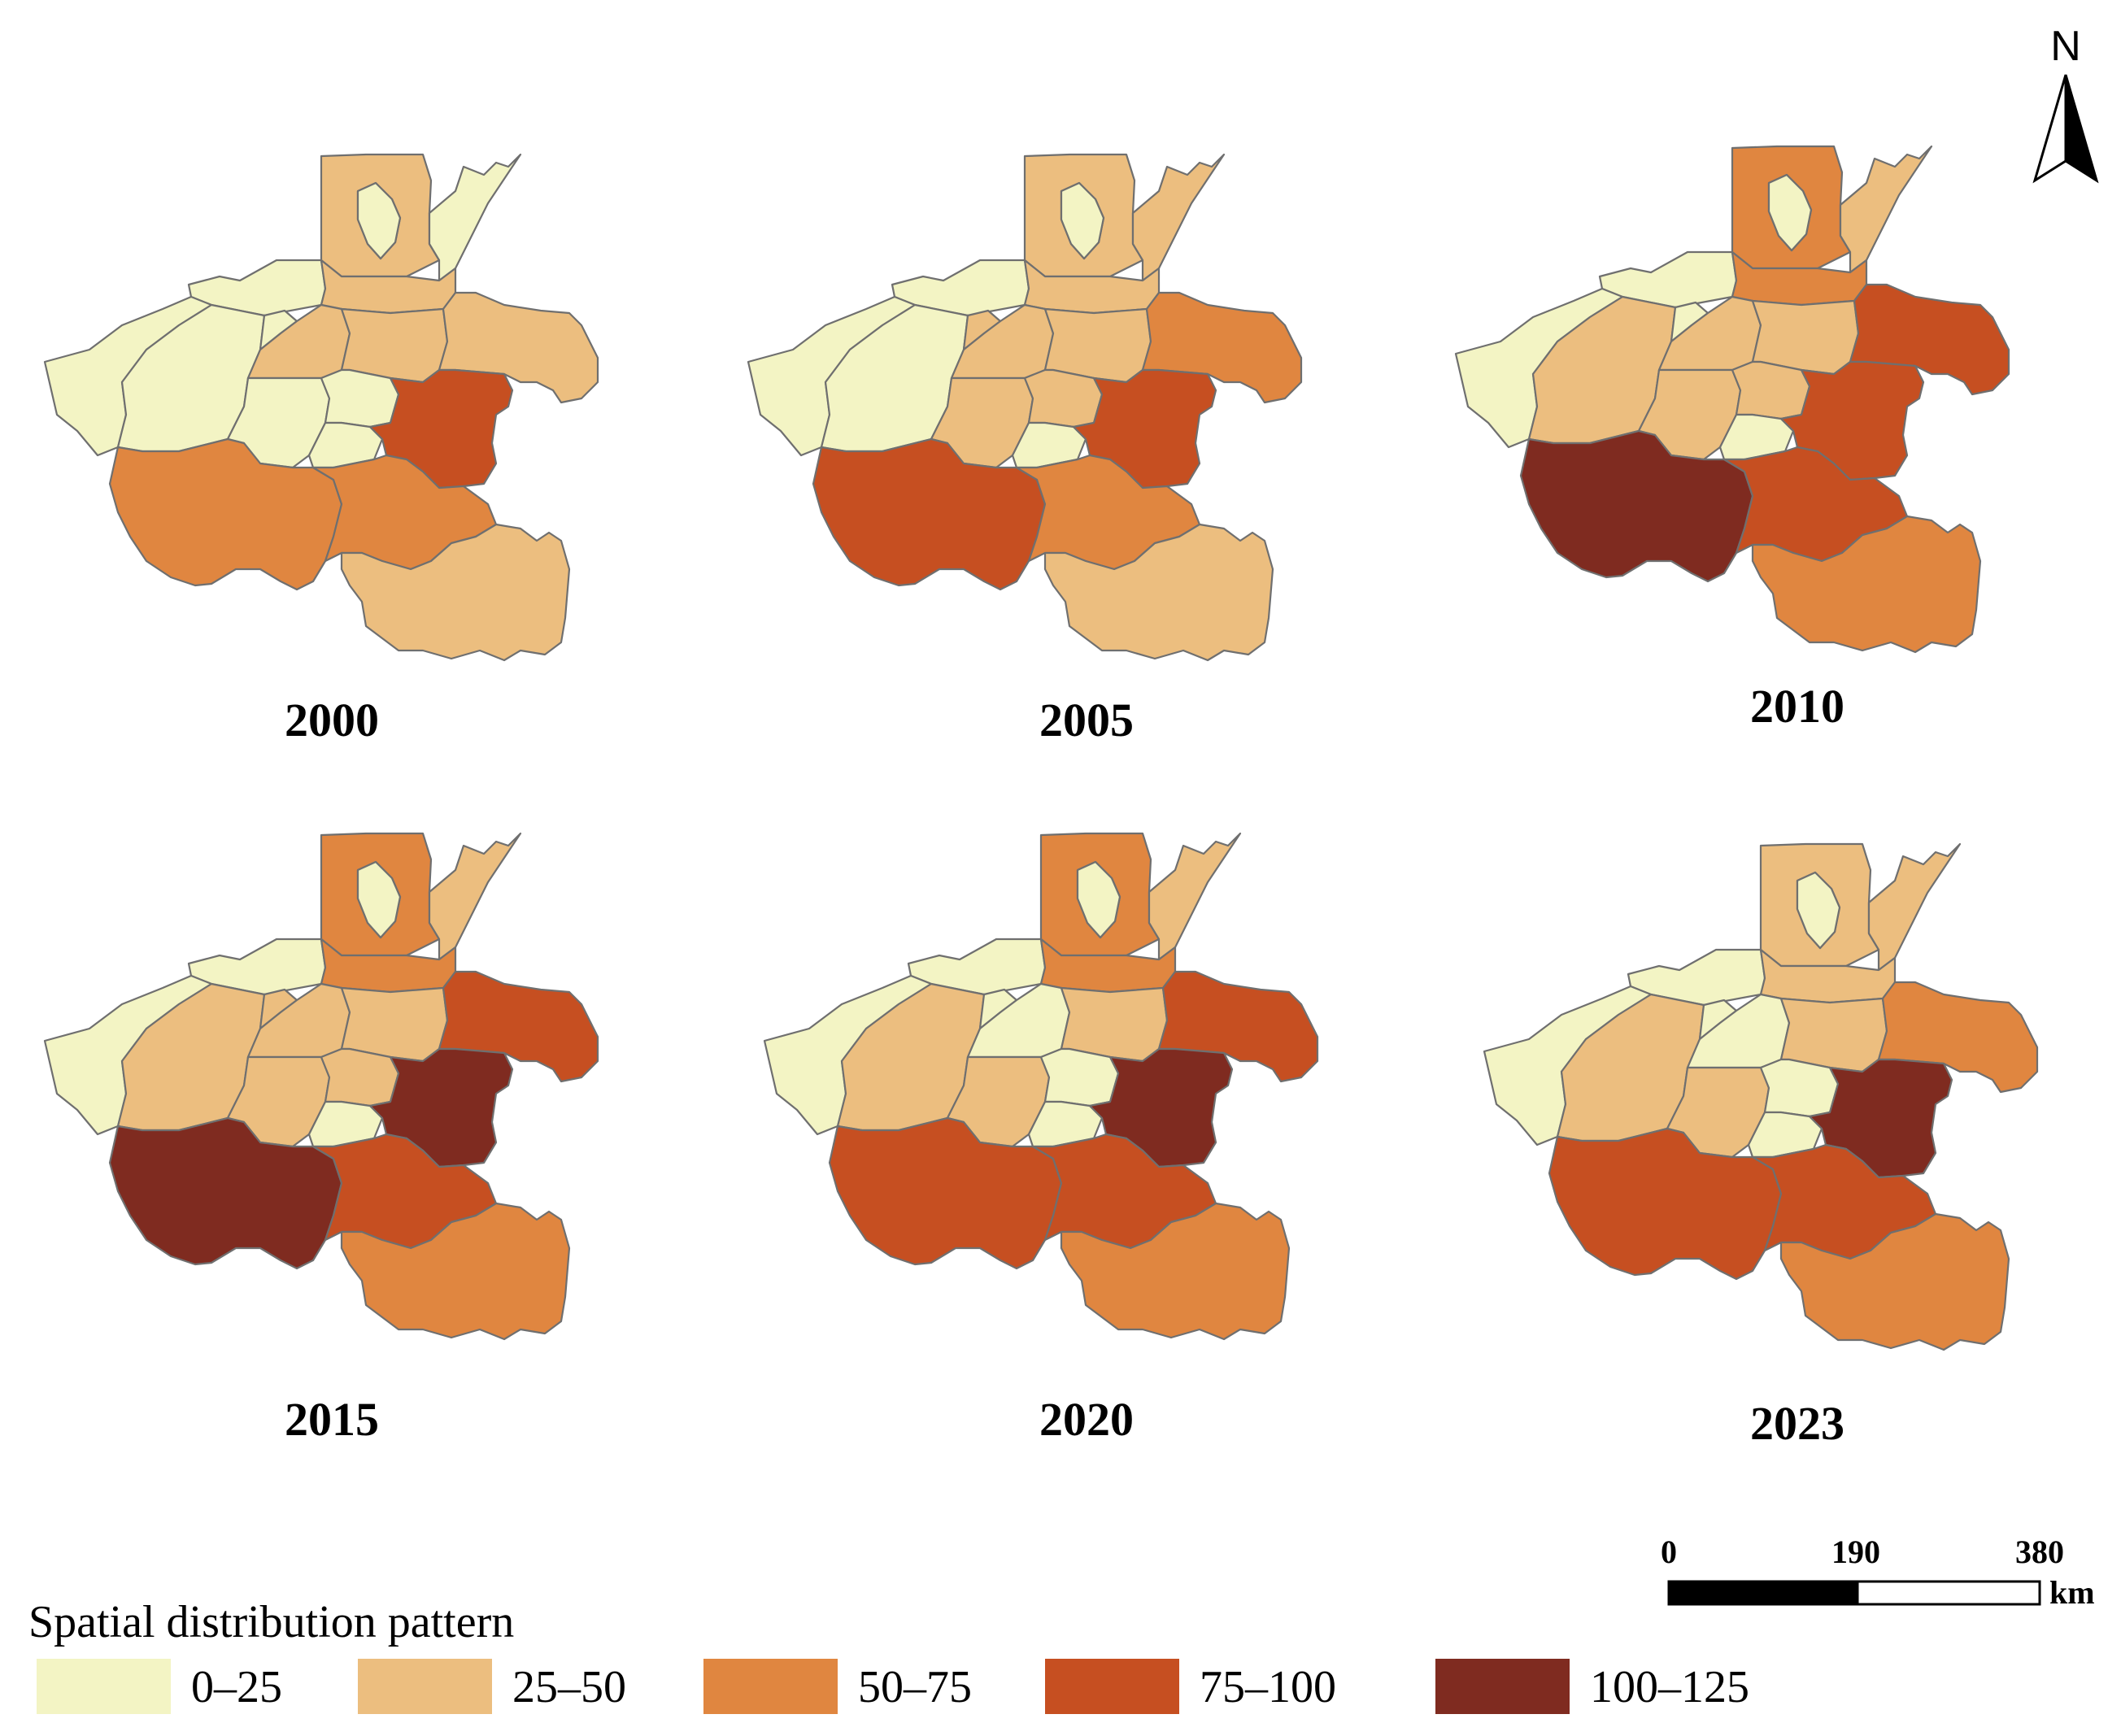  I want to click on north-arrow-left-half, so click(2049, 129).